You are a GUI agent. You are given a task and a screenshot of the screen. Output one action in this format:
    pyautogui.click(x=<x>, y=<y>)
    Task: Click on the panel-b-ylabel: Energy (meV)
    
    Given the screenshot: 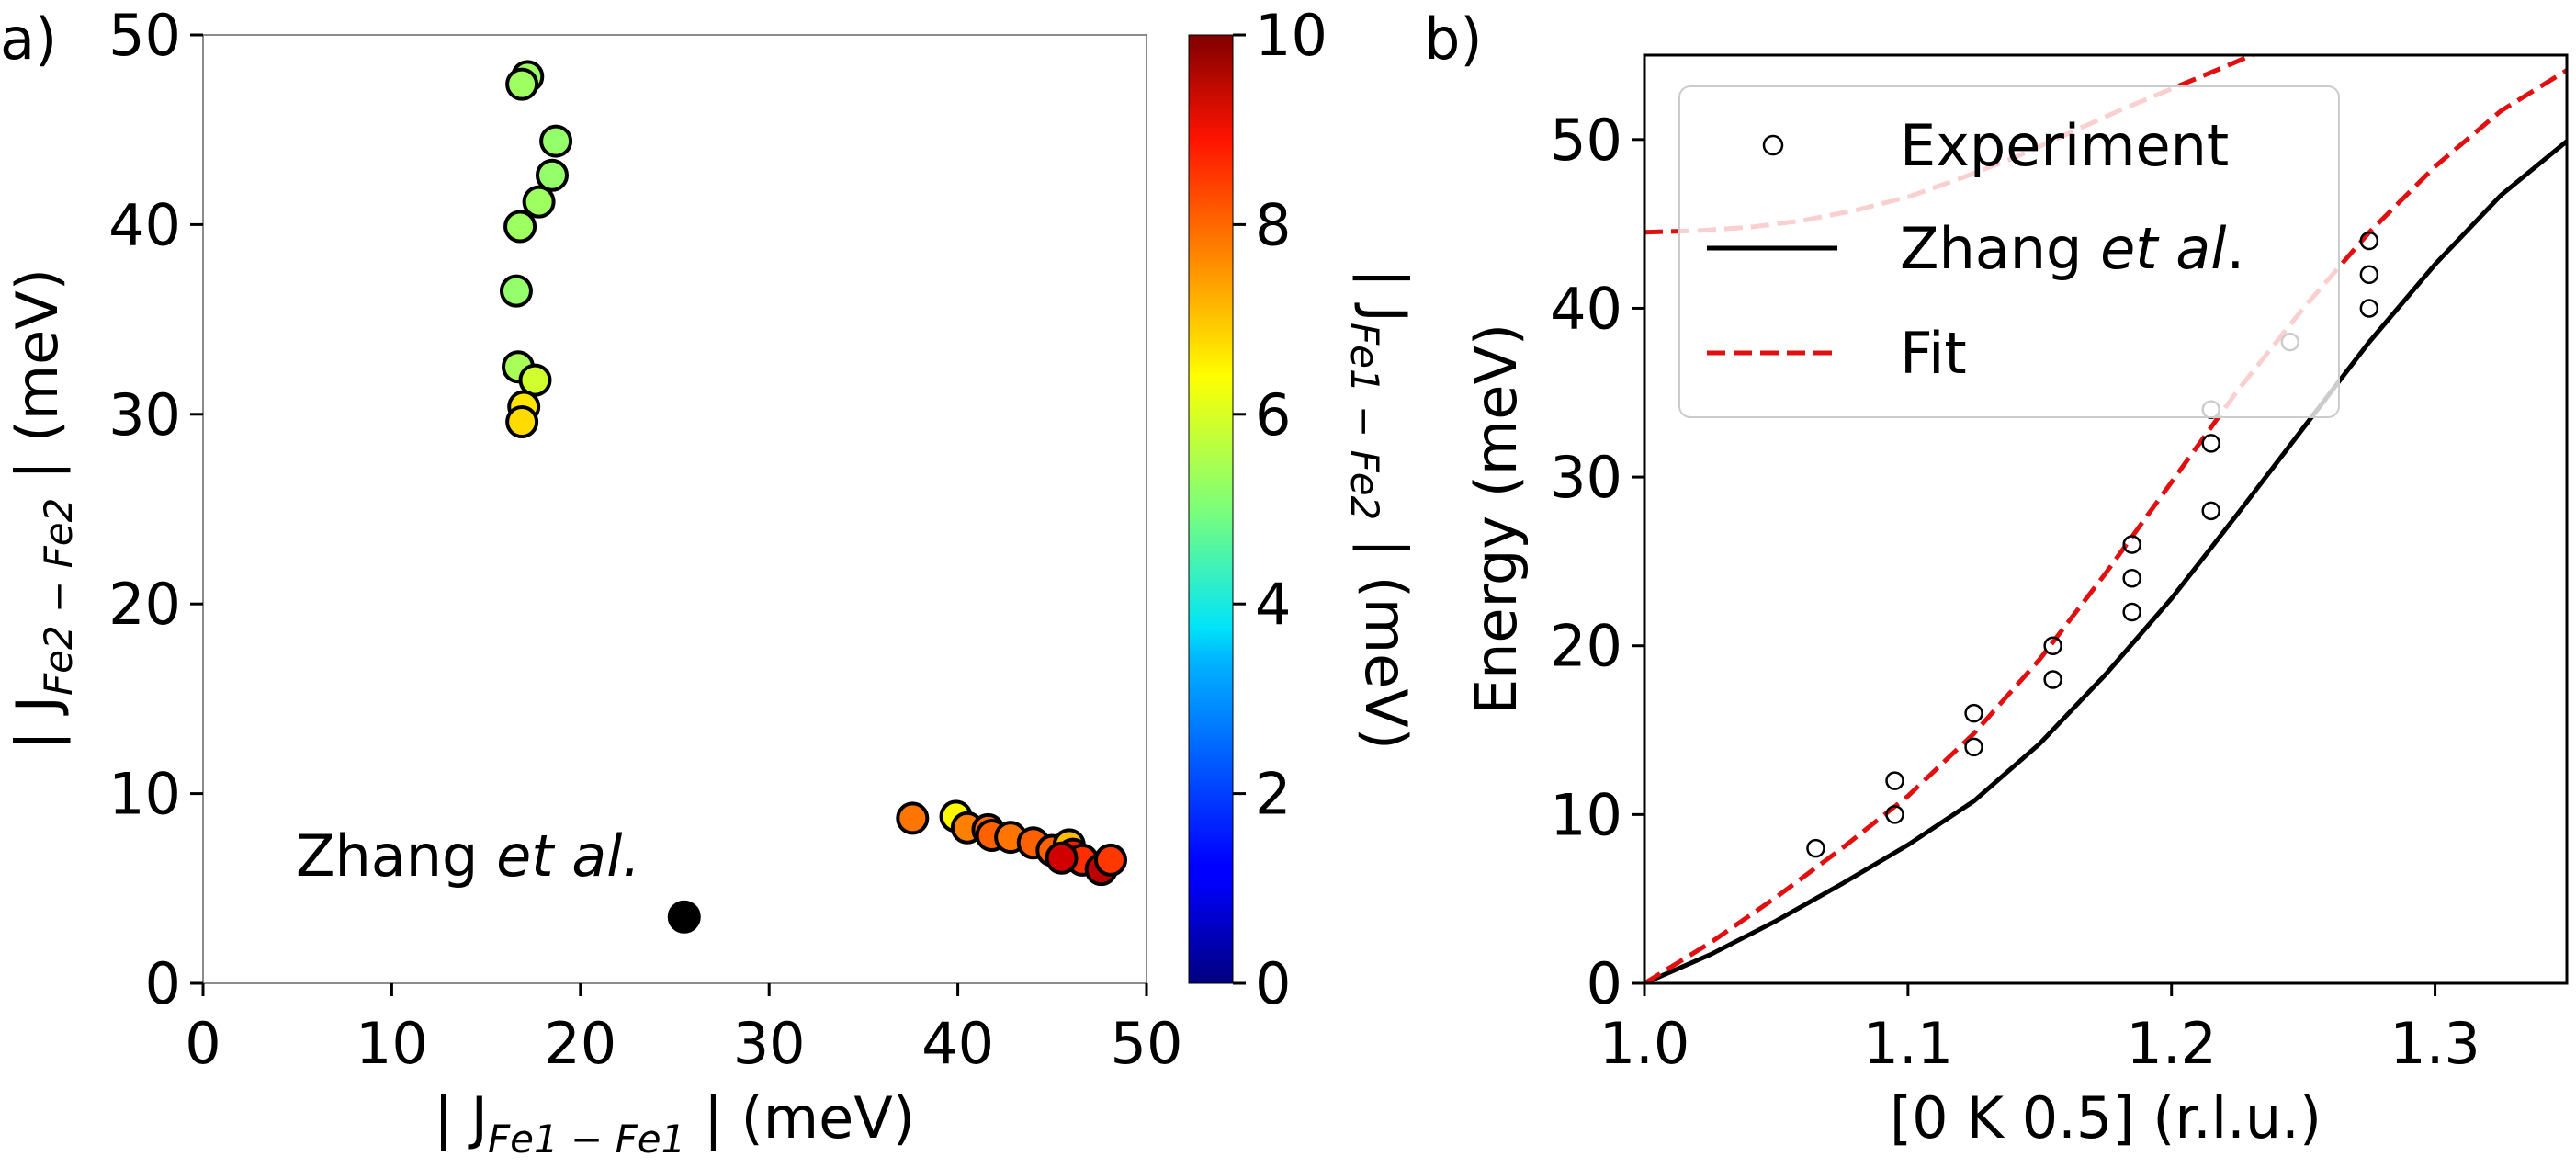 What is the action you would take?
    pyautogui.click(x=1496, y=519)
    